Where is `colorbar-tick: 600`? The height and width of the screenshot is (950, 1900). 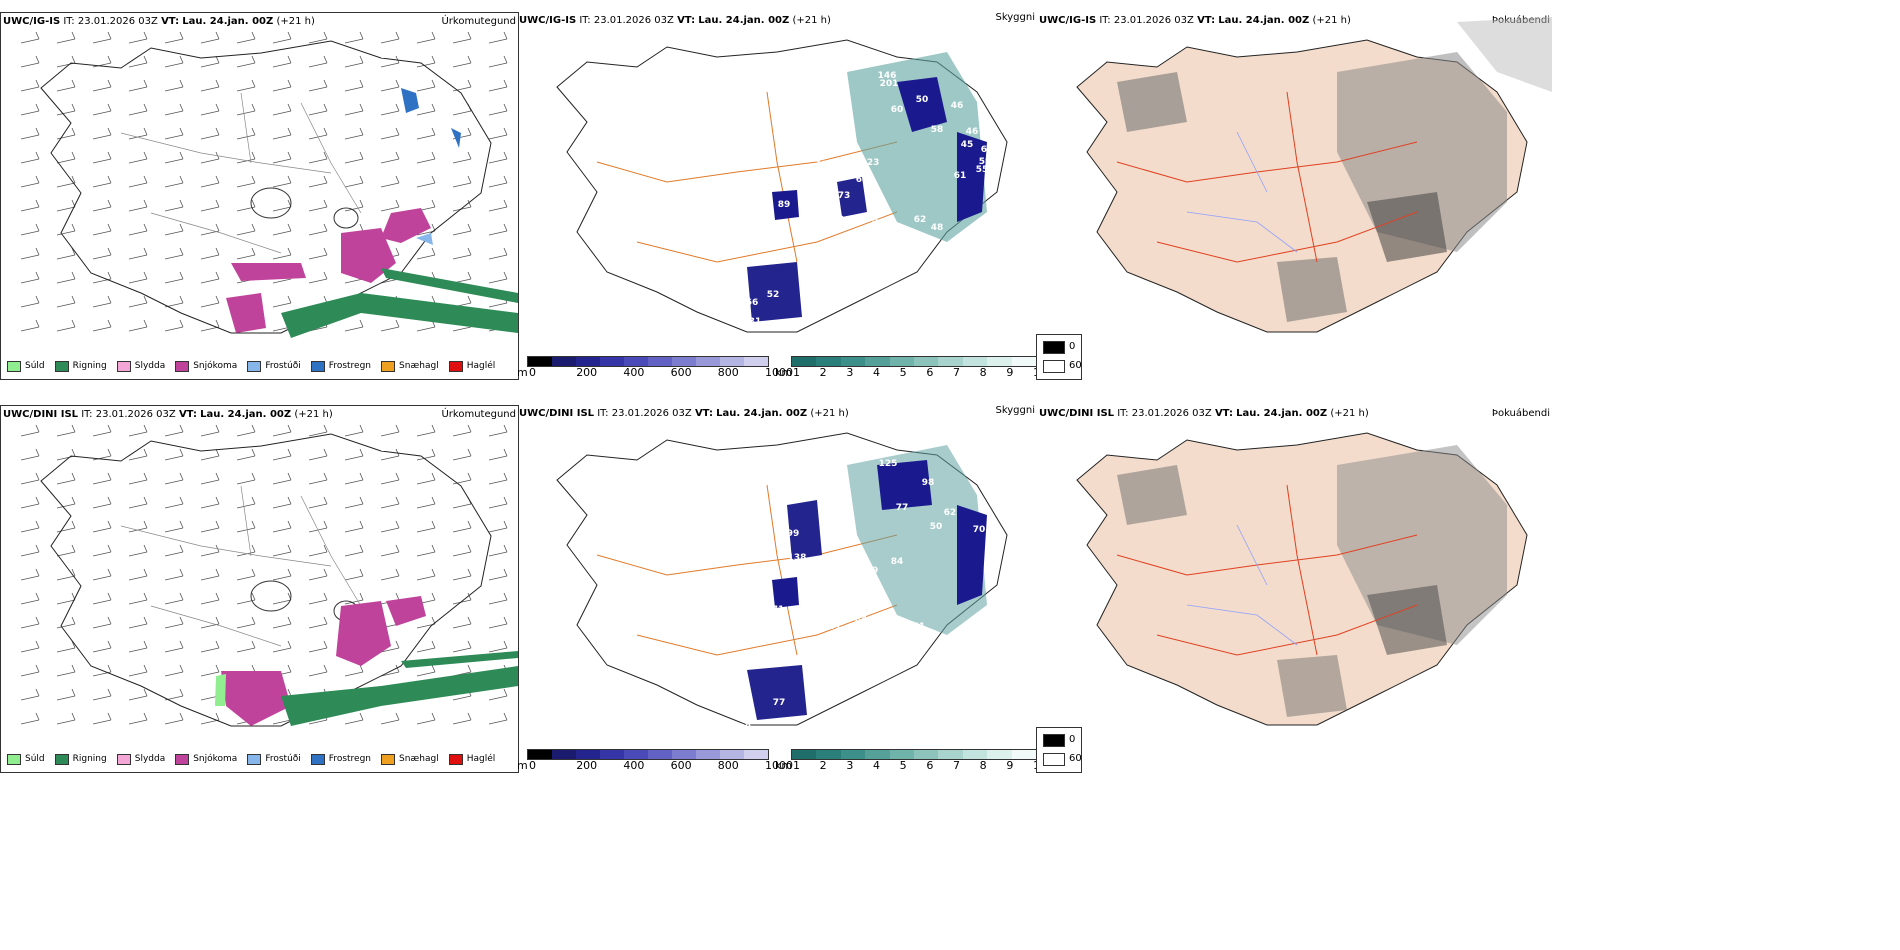 colorbar-tick: 600 is located at coordinates (681, 765).